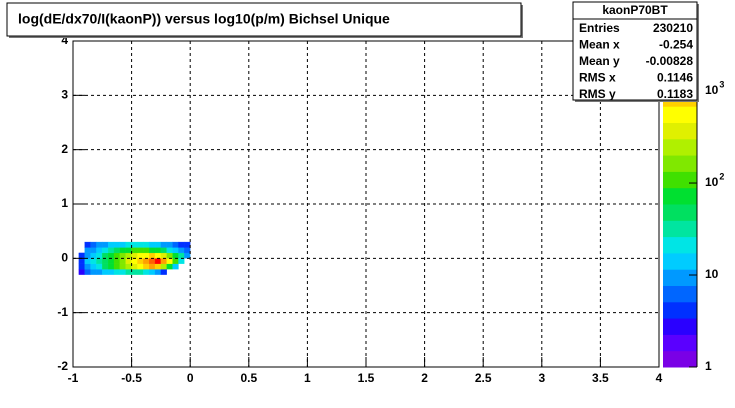 Image resolution: width=735 pixels, height=408 pixels. What do you see at coordinates (599, 45) in the screenshot?
I see `stats-label: Mean x` at bounding box center [599, 45].